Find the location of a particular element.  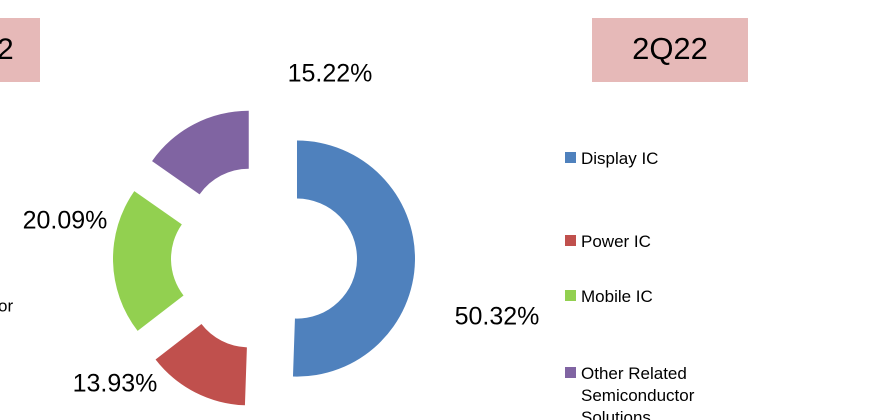

previous-title-fragment: 2 is located at coordinates (7, 49).